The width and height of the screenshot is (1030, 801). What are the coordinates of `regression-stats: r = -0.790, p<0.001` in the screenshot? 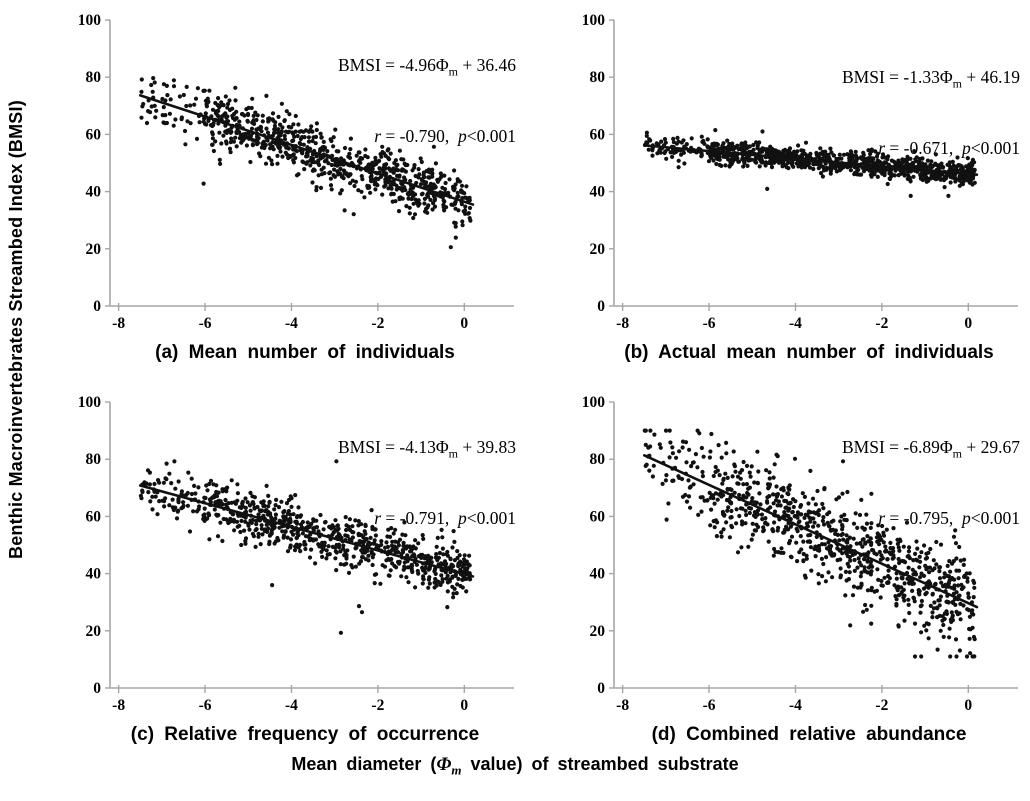 It's located at (445, 136).